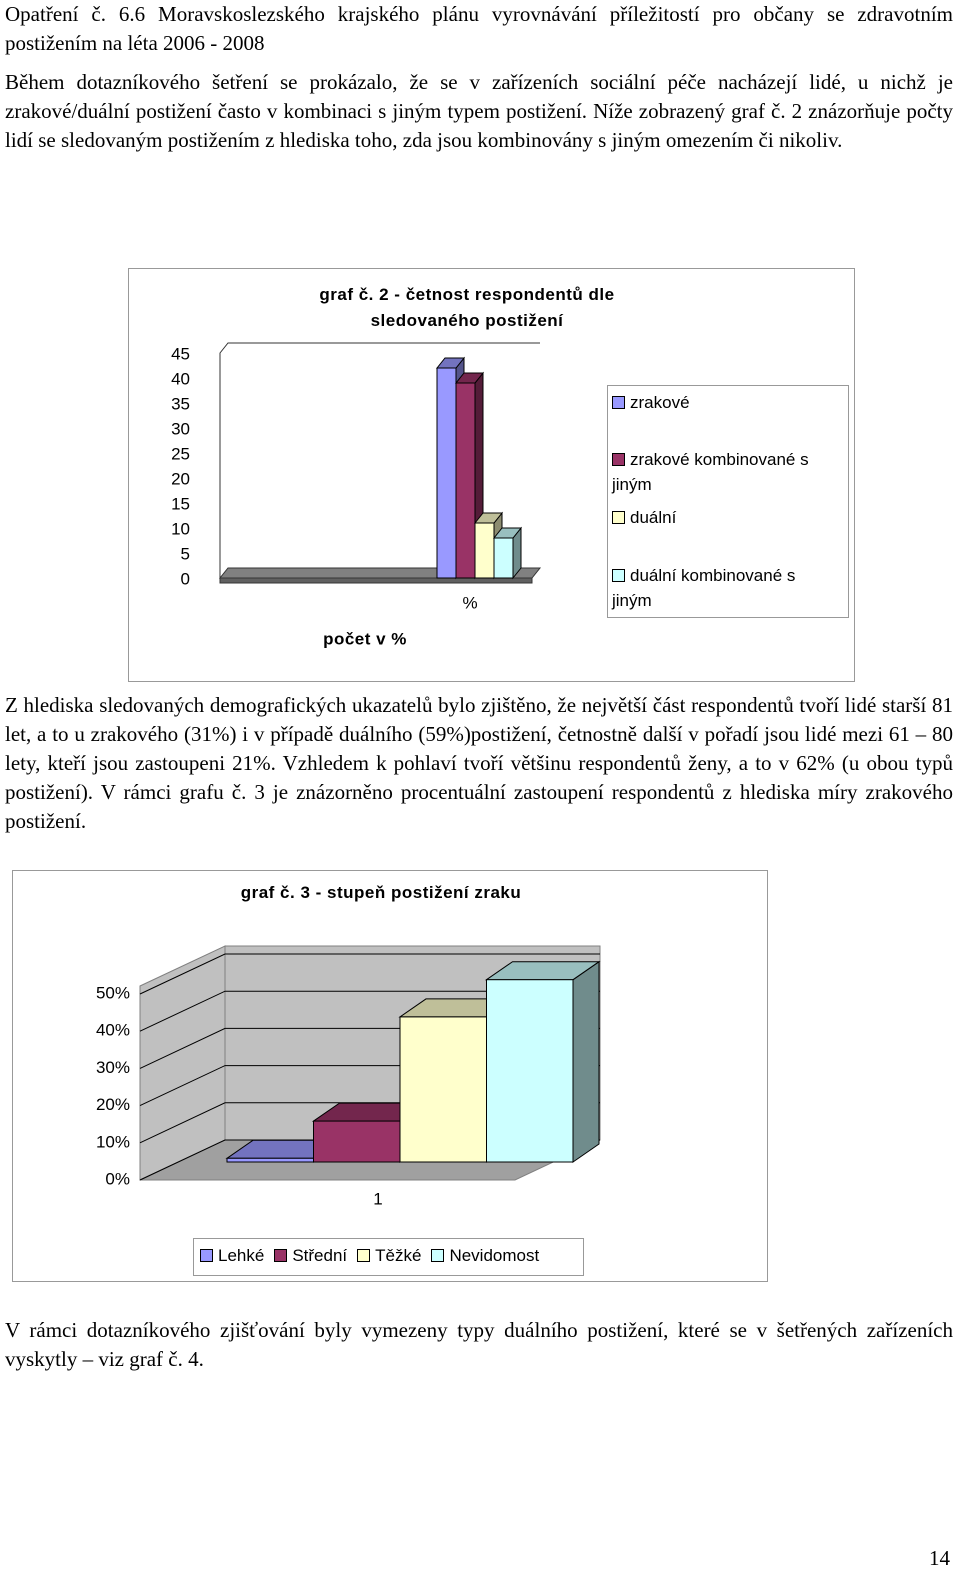 The image size is (960, 1577). I want to click on y-tick-label: 25, so click(180, 453).